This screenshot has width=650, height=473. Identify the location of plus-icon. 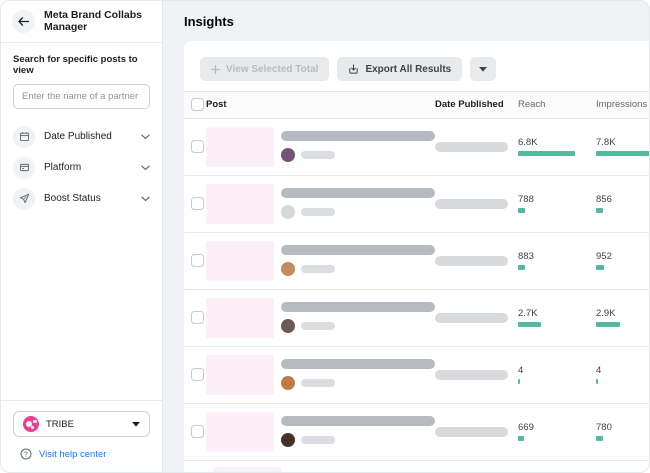
(215, 69).